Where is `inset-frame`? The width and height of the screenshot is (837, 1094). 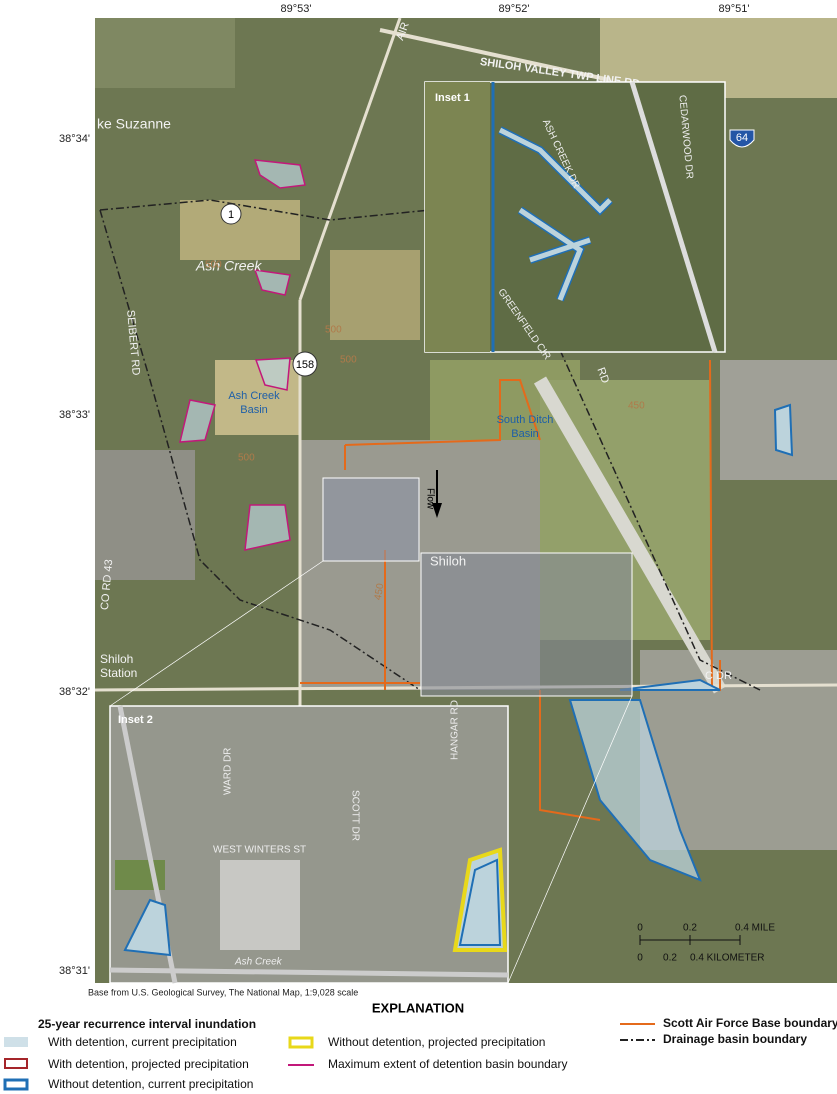 inset-frame is located at coordinates (309, 844).